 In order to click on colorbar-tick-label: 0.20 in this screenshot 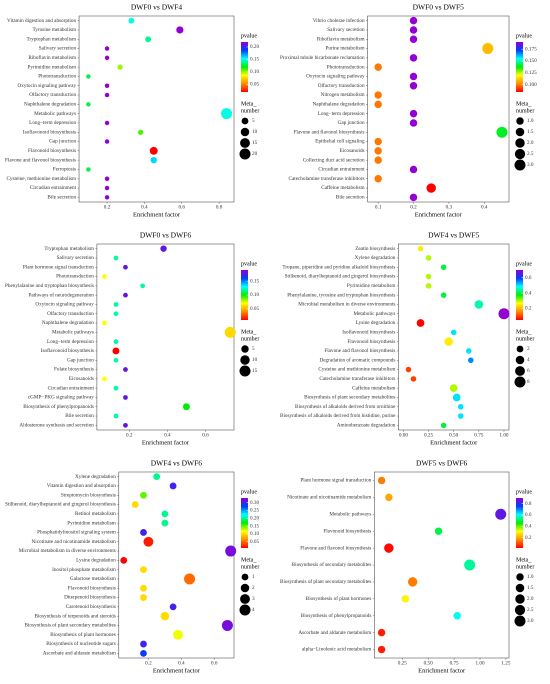, I will do `click(254, 519)`.